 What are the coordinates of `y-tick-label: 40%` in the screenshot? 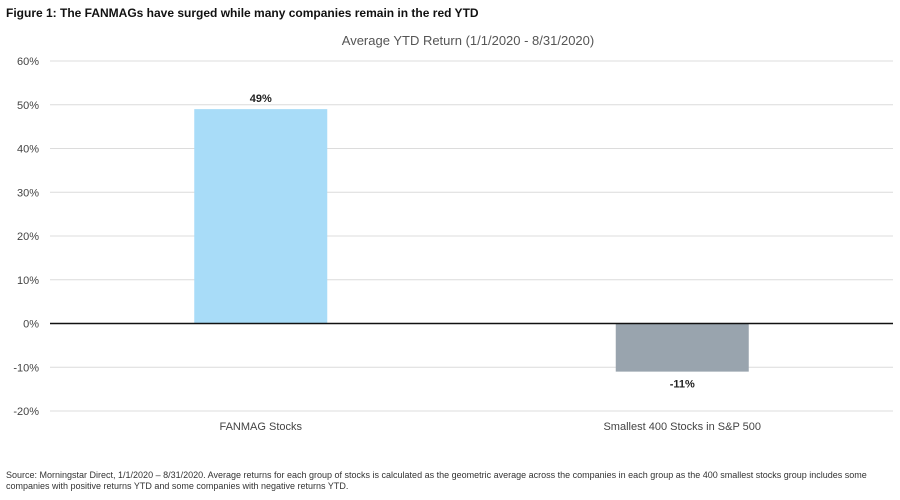 It's located at (28, 150).